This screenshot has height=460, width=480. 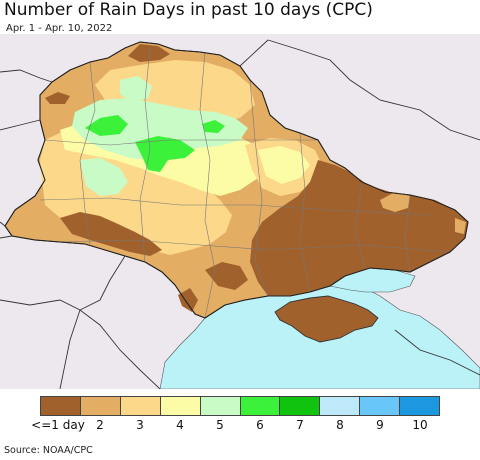 What do you see at coordinates (340, 425) in the screenshot?
I see `legend-label: 8` at bounding box center [340, 425].